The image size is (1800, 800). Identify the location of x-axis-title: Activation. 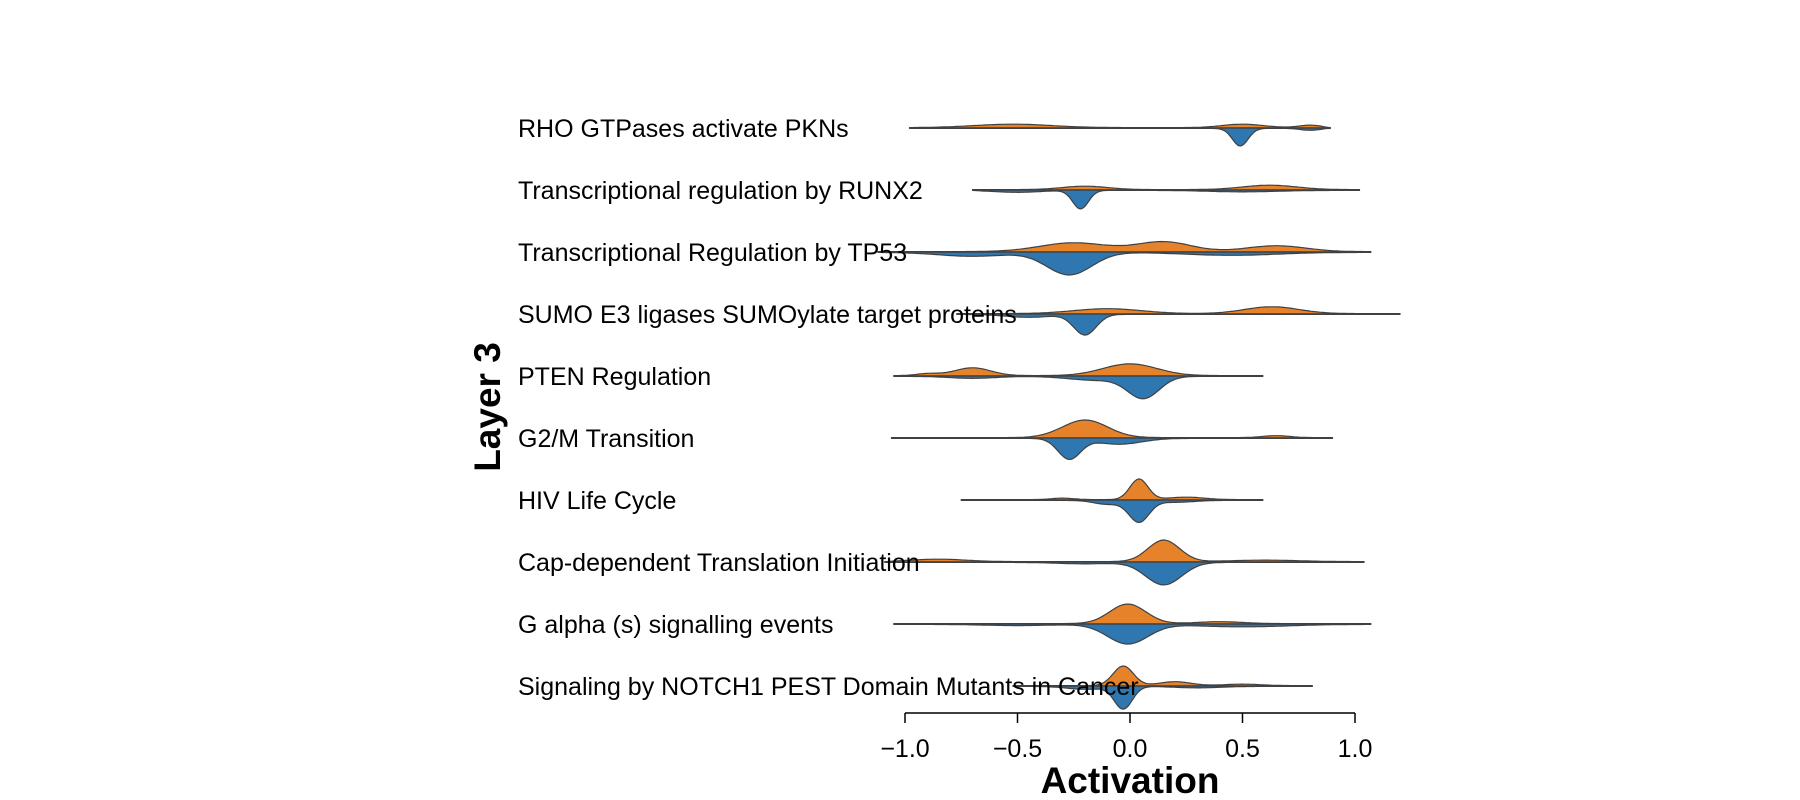
(1130, 780).